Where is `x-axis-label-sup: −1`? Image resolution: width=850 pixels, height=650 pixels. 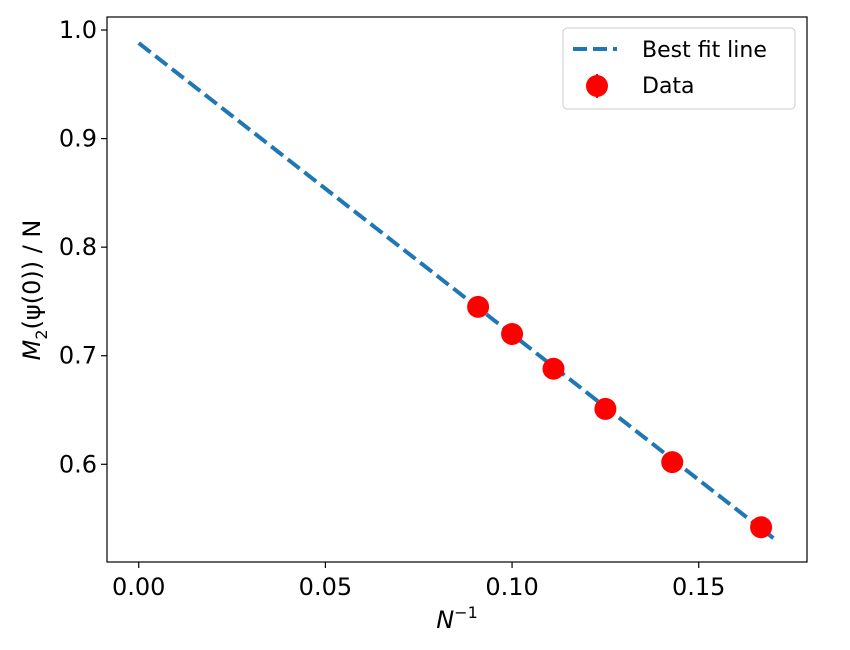 x-axis-label-sup: −1 is located at coordinates (466, 612).